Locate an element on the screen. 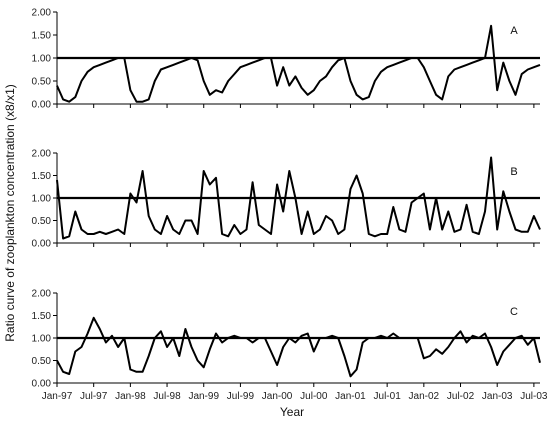 This screenshot has height=422, width=550. x-tick-label: Jan-97 is located at coordinates (57, 396).